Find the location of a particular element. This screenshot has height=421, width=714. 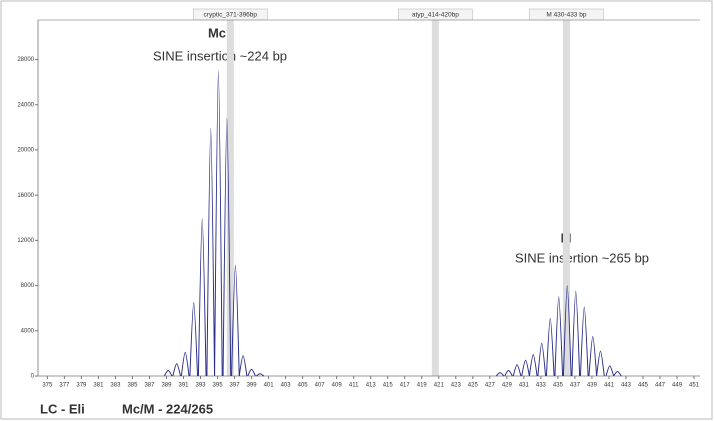

x-tick-label: 439 is located at coordinates (592, 386).